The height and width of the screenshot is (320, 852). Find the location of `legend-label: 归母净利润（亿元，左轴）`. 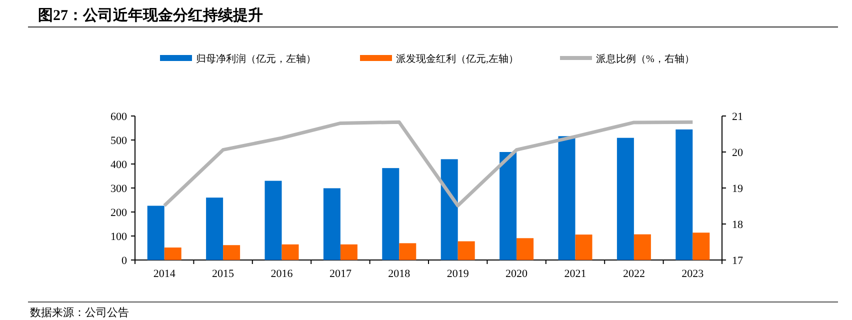

legend-label: 归母净利润（亿元，左轴） is located at coordinates (256, 59).